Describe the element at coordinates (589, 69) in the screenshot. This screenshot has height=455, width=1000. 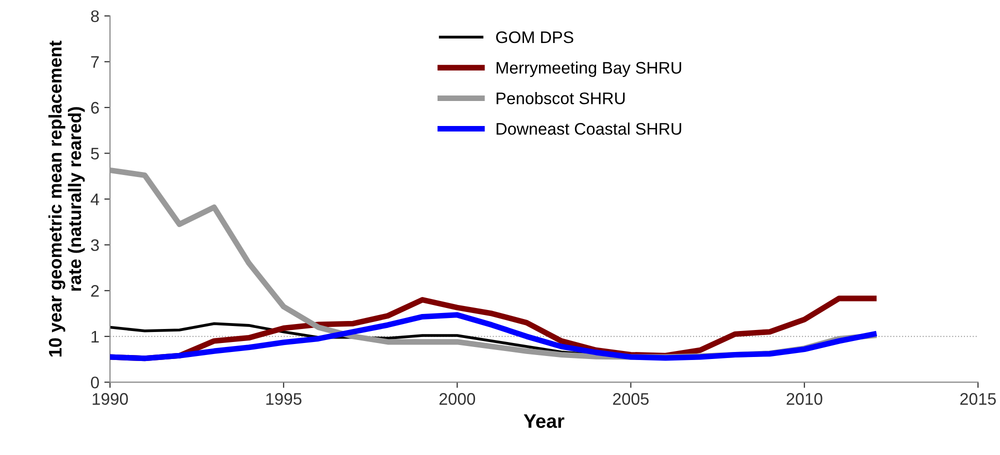
I see `legend-label: Merrymeeting Bay SHRU` at that location.